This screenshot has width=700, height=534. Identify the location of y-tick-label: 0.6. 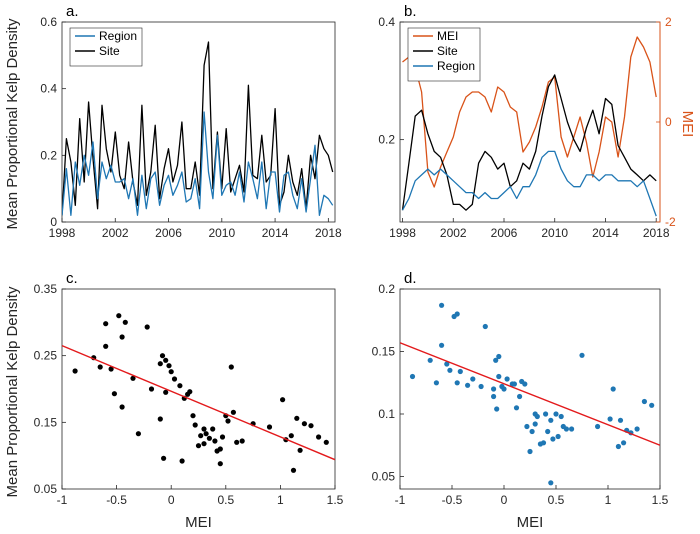
(48, 22).